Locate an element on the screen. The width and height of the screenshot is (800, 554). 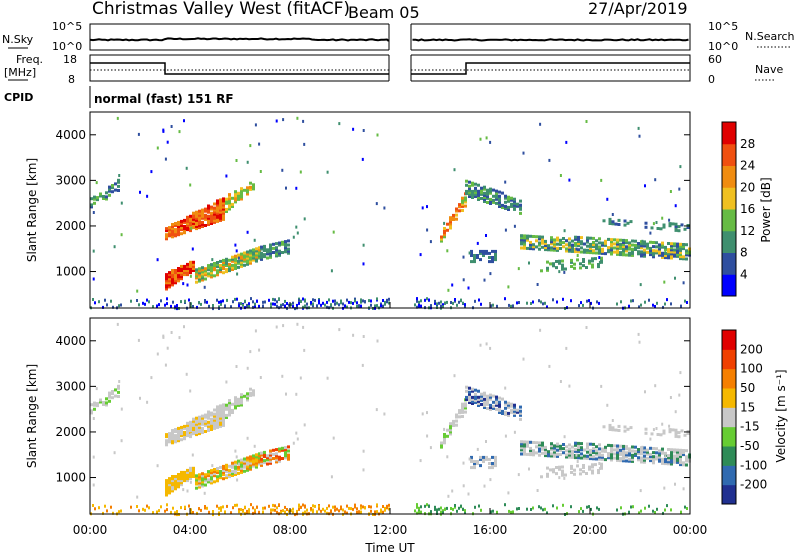
freq-tick-top: 18 is located at coordinates (70, 59).